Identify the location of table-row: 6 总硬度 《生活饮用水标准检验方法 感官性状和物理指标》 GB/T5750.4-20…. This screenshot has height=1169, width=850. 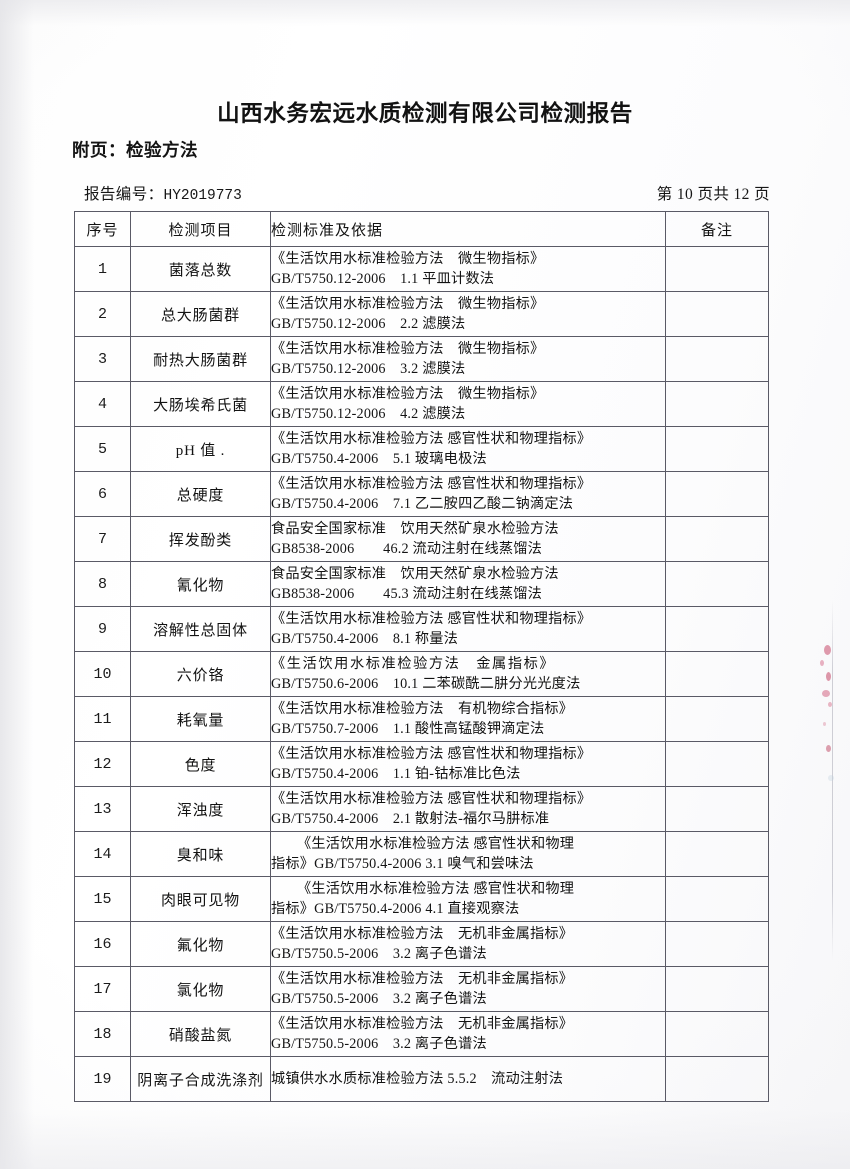
(421, 494).